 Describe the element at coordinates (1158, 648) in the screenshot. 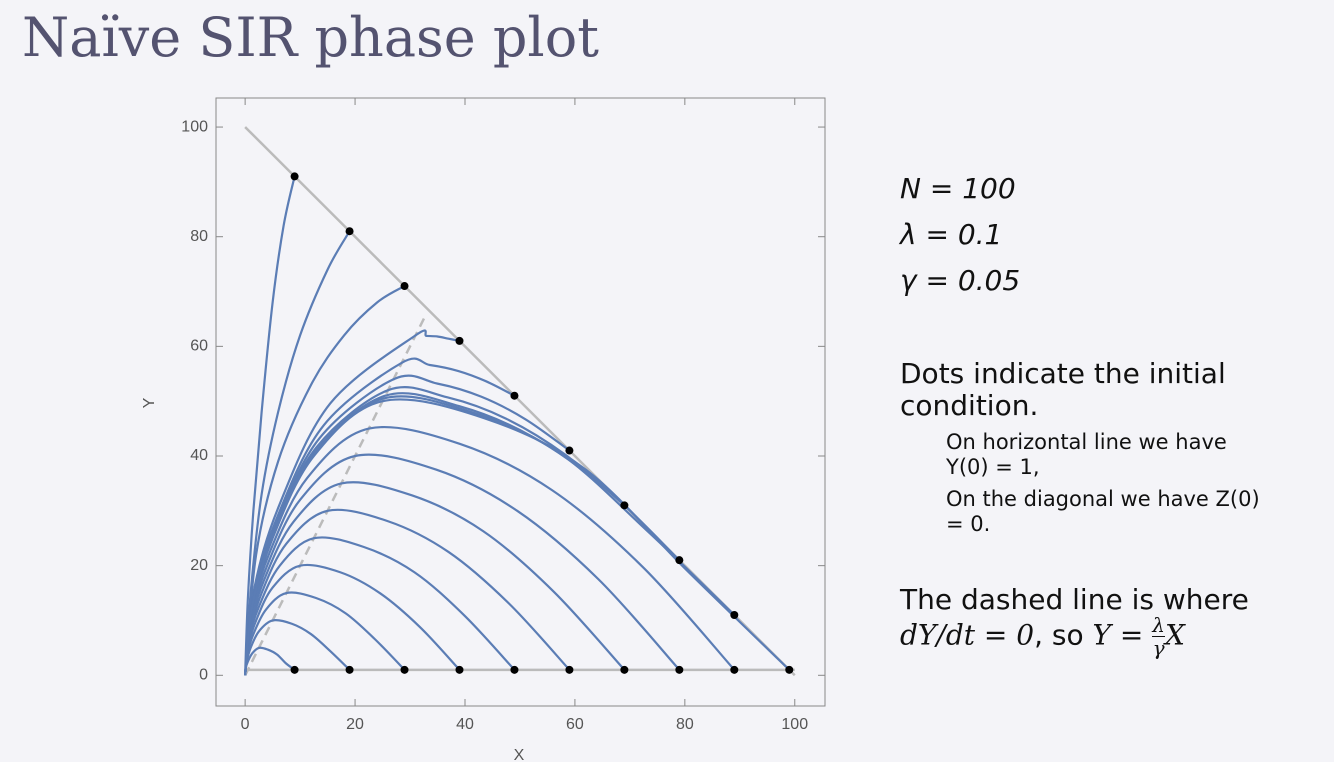

I see `frac-den: γ` at that location.